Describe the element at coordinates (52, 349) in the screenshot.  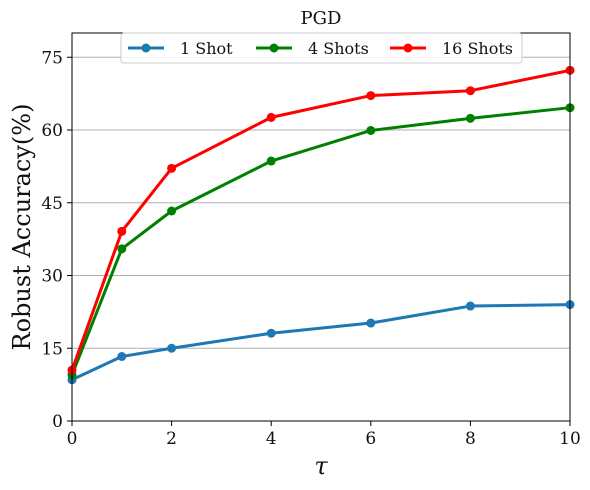
I see `y-tick-label: 15` at that location.